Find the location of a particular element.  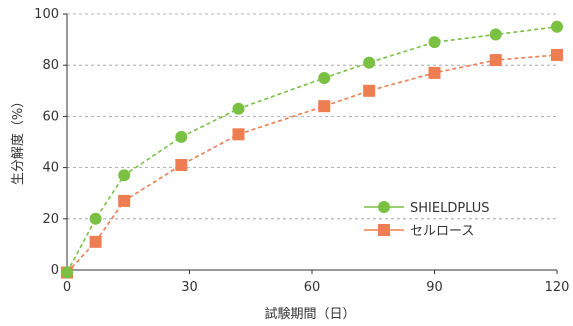

y-tick-label: 40 is located at coordinates (50, 168).